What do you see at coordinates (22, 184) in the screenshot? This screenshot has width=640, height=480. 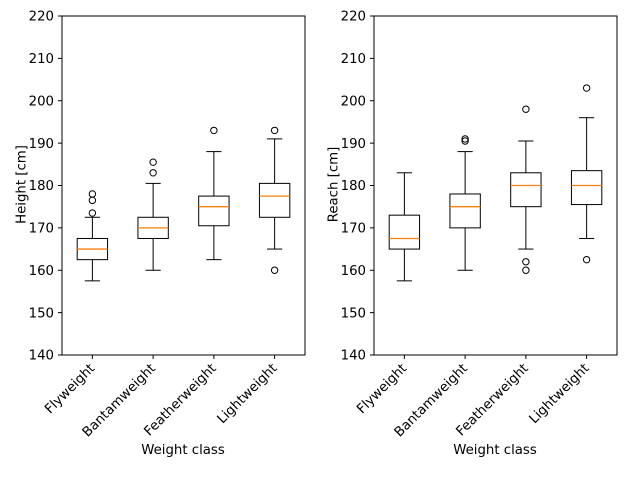 I see `height-y-axis-label: Height [cm]` at bounding box center [22, 184].